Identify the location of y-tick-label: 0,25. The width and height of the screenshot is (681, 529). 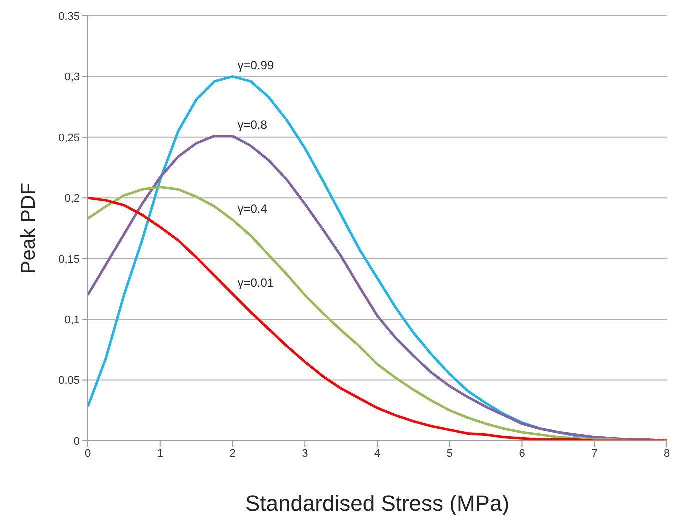
(69, 138).